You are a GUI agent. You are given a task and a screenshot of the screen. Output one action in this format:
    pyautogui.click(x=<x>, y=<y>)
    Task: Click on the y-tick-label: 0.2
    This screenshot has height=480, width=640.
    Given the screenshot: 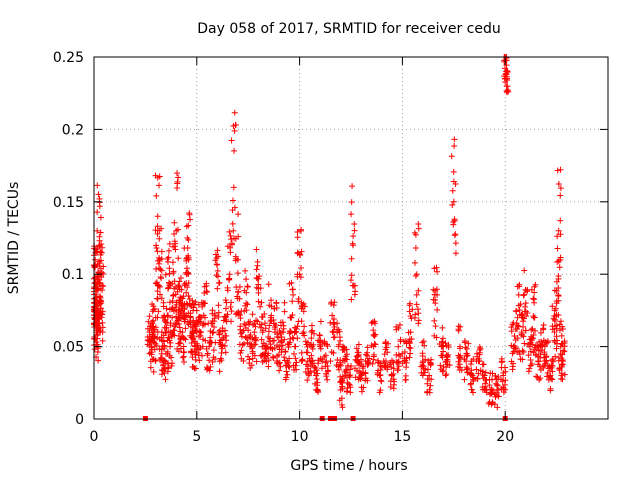 What is the action you would take?
    pyautogui.click(x=73, y=130)
    